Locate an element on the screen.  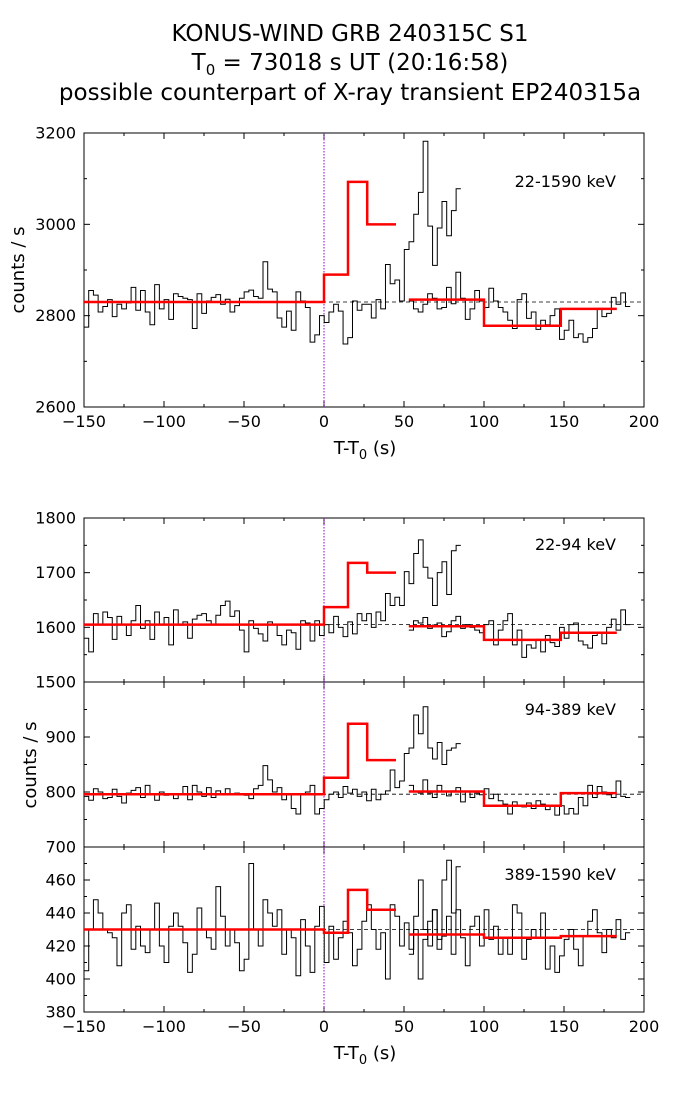
panel-94-389-kev: 700 800 900 94-389 keV counts / s is located at coordinates (332, 769).